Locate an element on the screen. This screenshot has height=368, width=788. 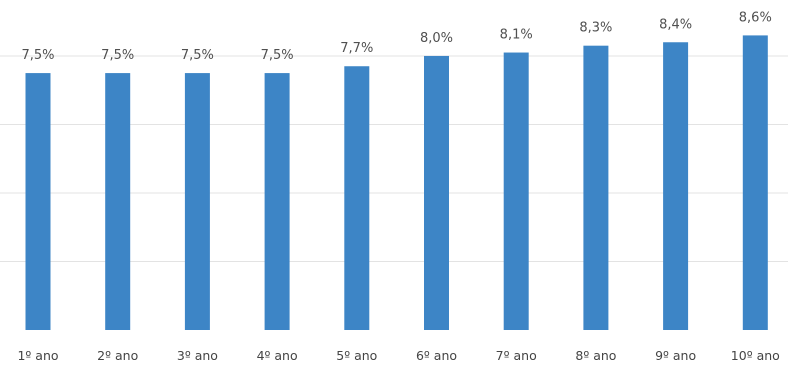
x-tick-label-5: 5º ano is located at coordinates (356, 355).